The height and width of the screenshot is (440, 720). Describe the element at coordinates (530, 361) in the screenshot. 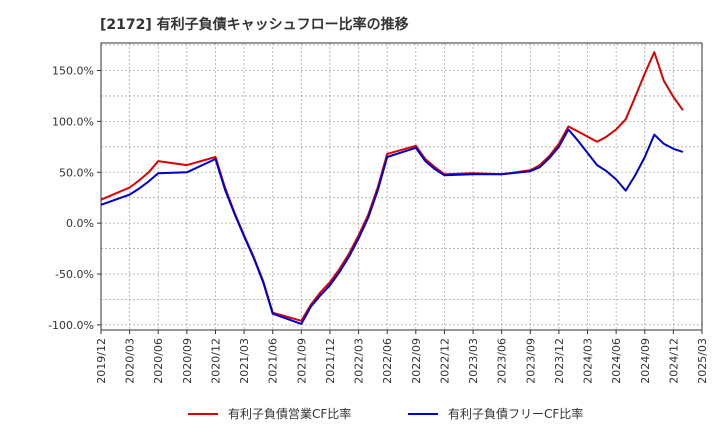

I see `x-tick-label: 2023/09` at that location.